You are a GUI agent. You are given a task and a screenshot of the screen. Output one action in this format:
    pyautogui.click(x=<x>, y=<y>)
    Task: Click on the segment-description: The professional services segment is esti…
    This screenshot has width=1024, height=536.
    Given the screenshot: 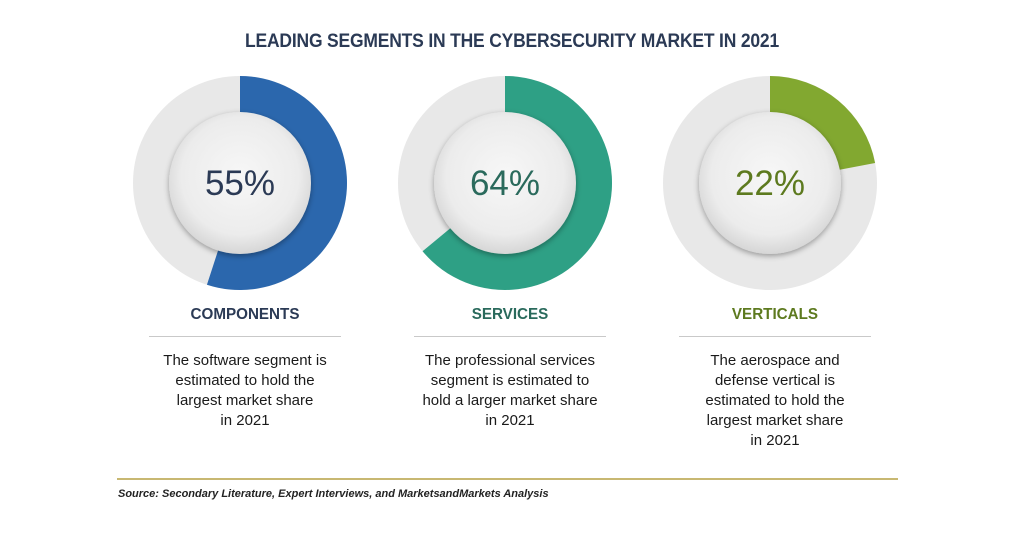 What is the action you would take?
    pyautogui.click(x=510, y=391)
    